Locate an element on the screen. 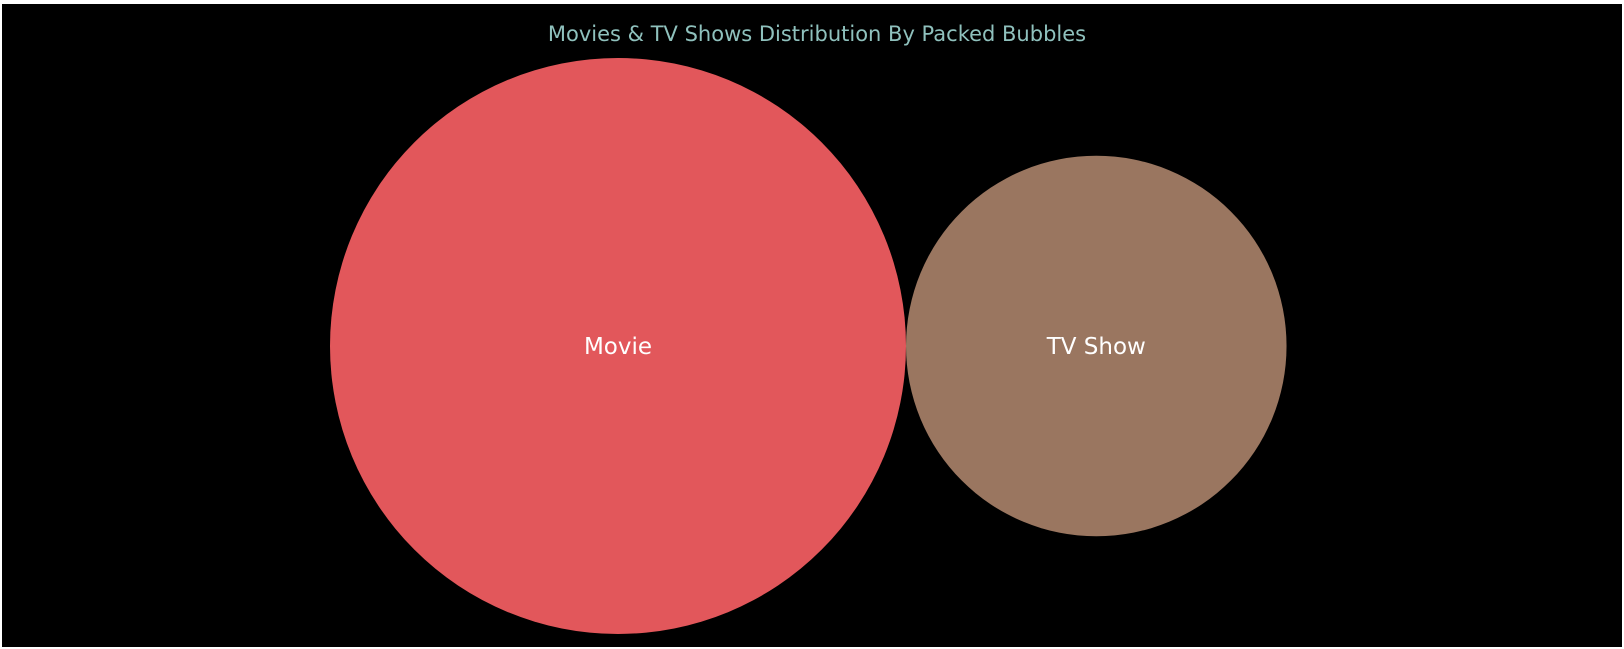  bubble-label-movie: Movie is located at coordinates (618, 347).